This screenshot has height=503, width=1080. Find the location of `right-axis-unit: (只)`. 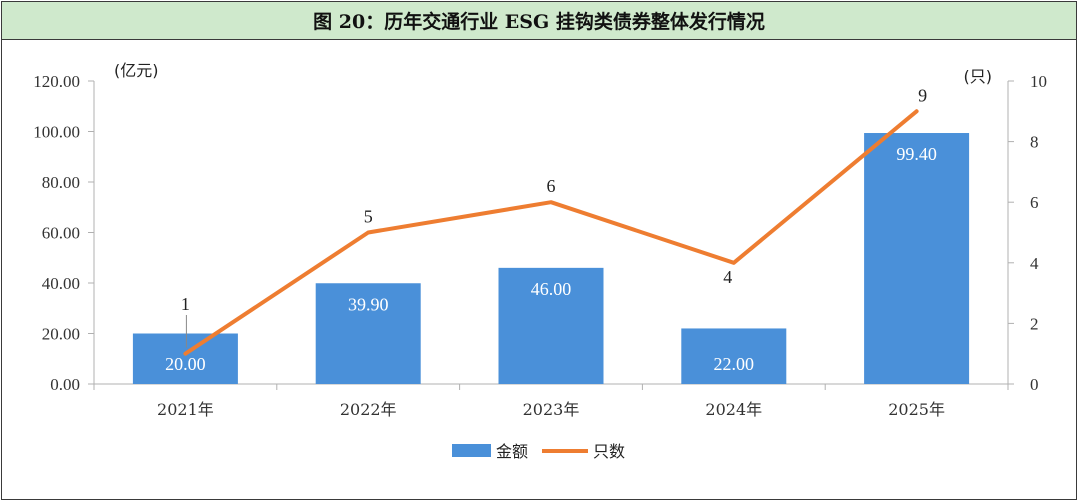

right-axis-unit: (只) is located at coordinates (978, 76).